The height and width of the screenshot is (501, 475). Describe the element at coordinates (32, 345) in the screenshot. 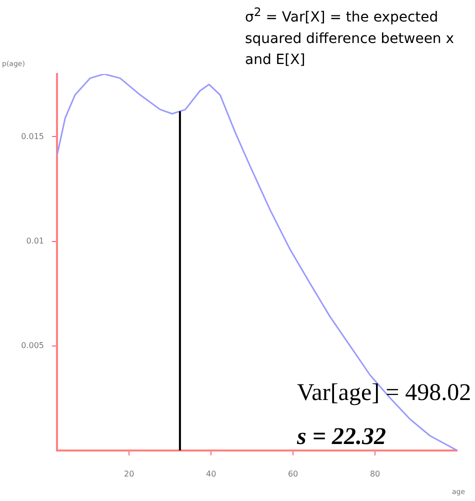

I see `y-tick-label: 0.005` at that location.